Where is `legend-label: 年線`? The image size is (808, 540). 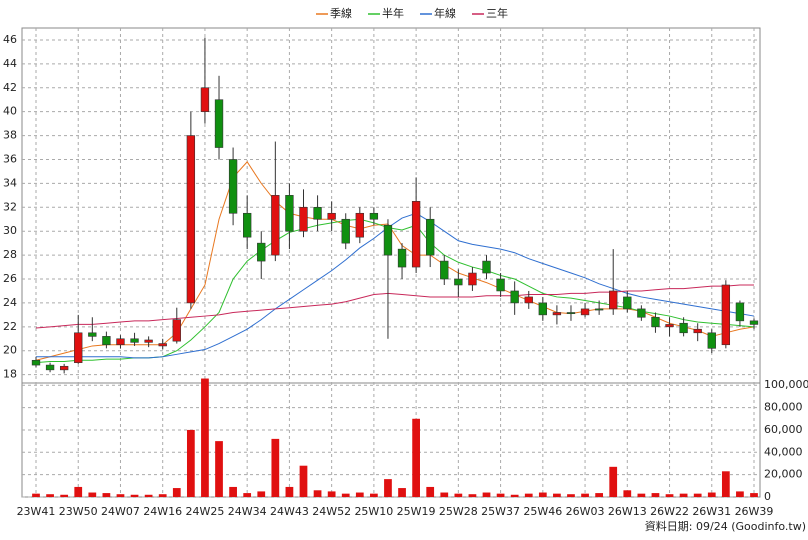
legend-label: 年線 is located at coordinates (445, 13).